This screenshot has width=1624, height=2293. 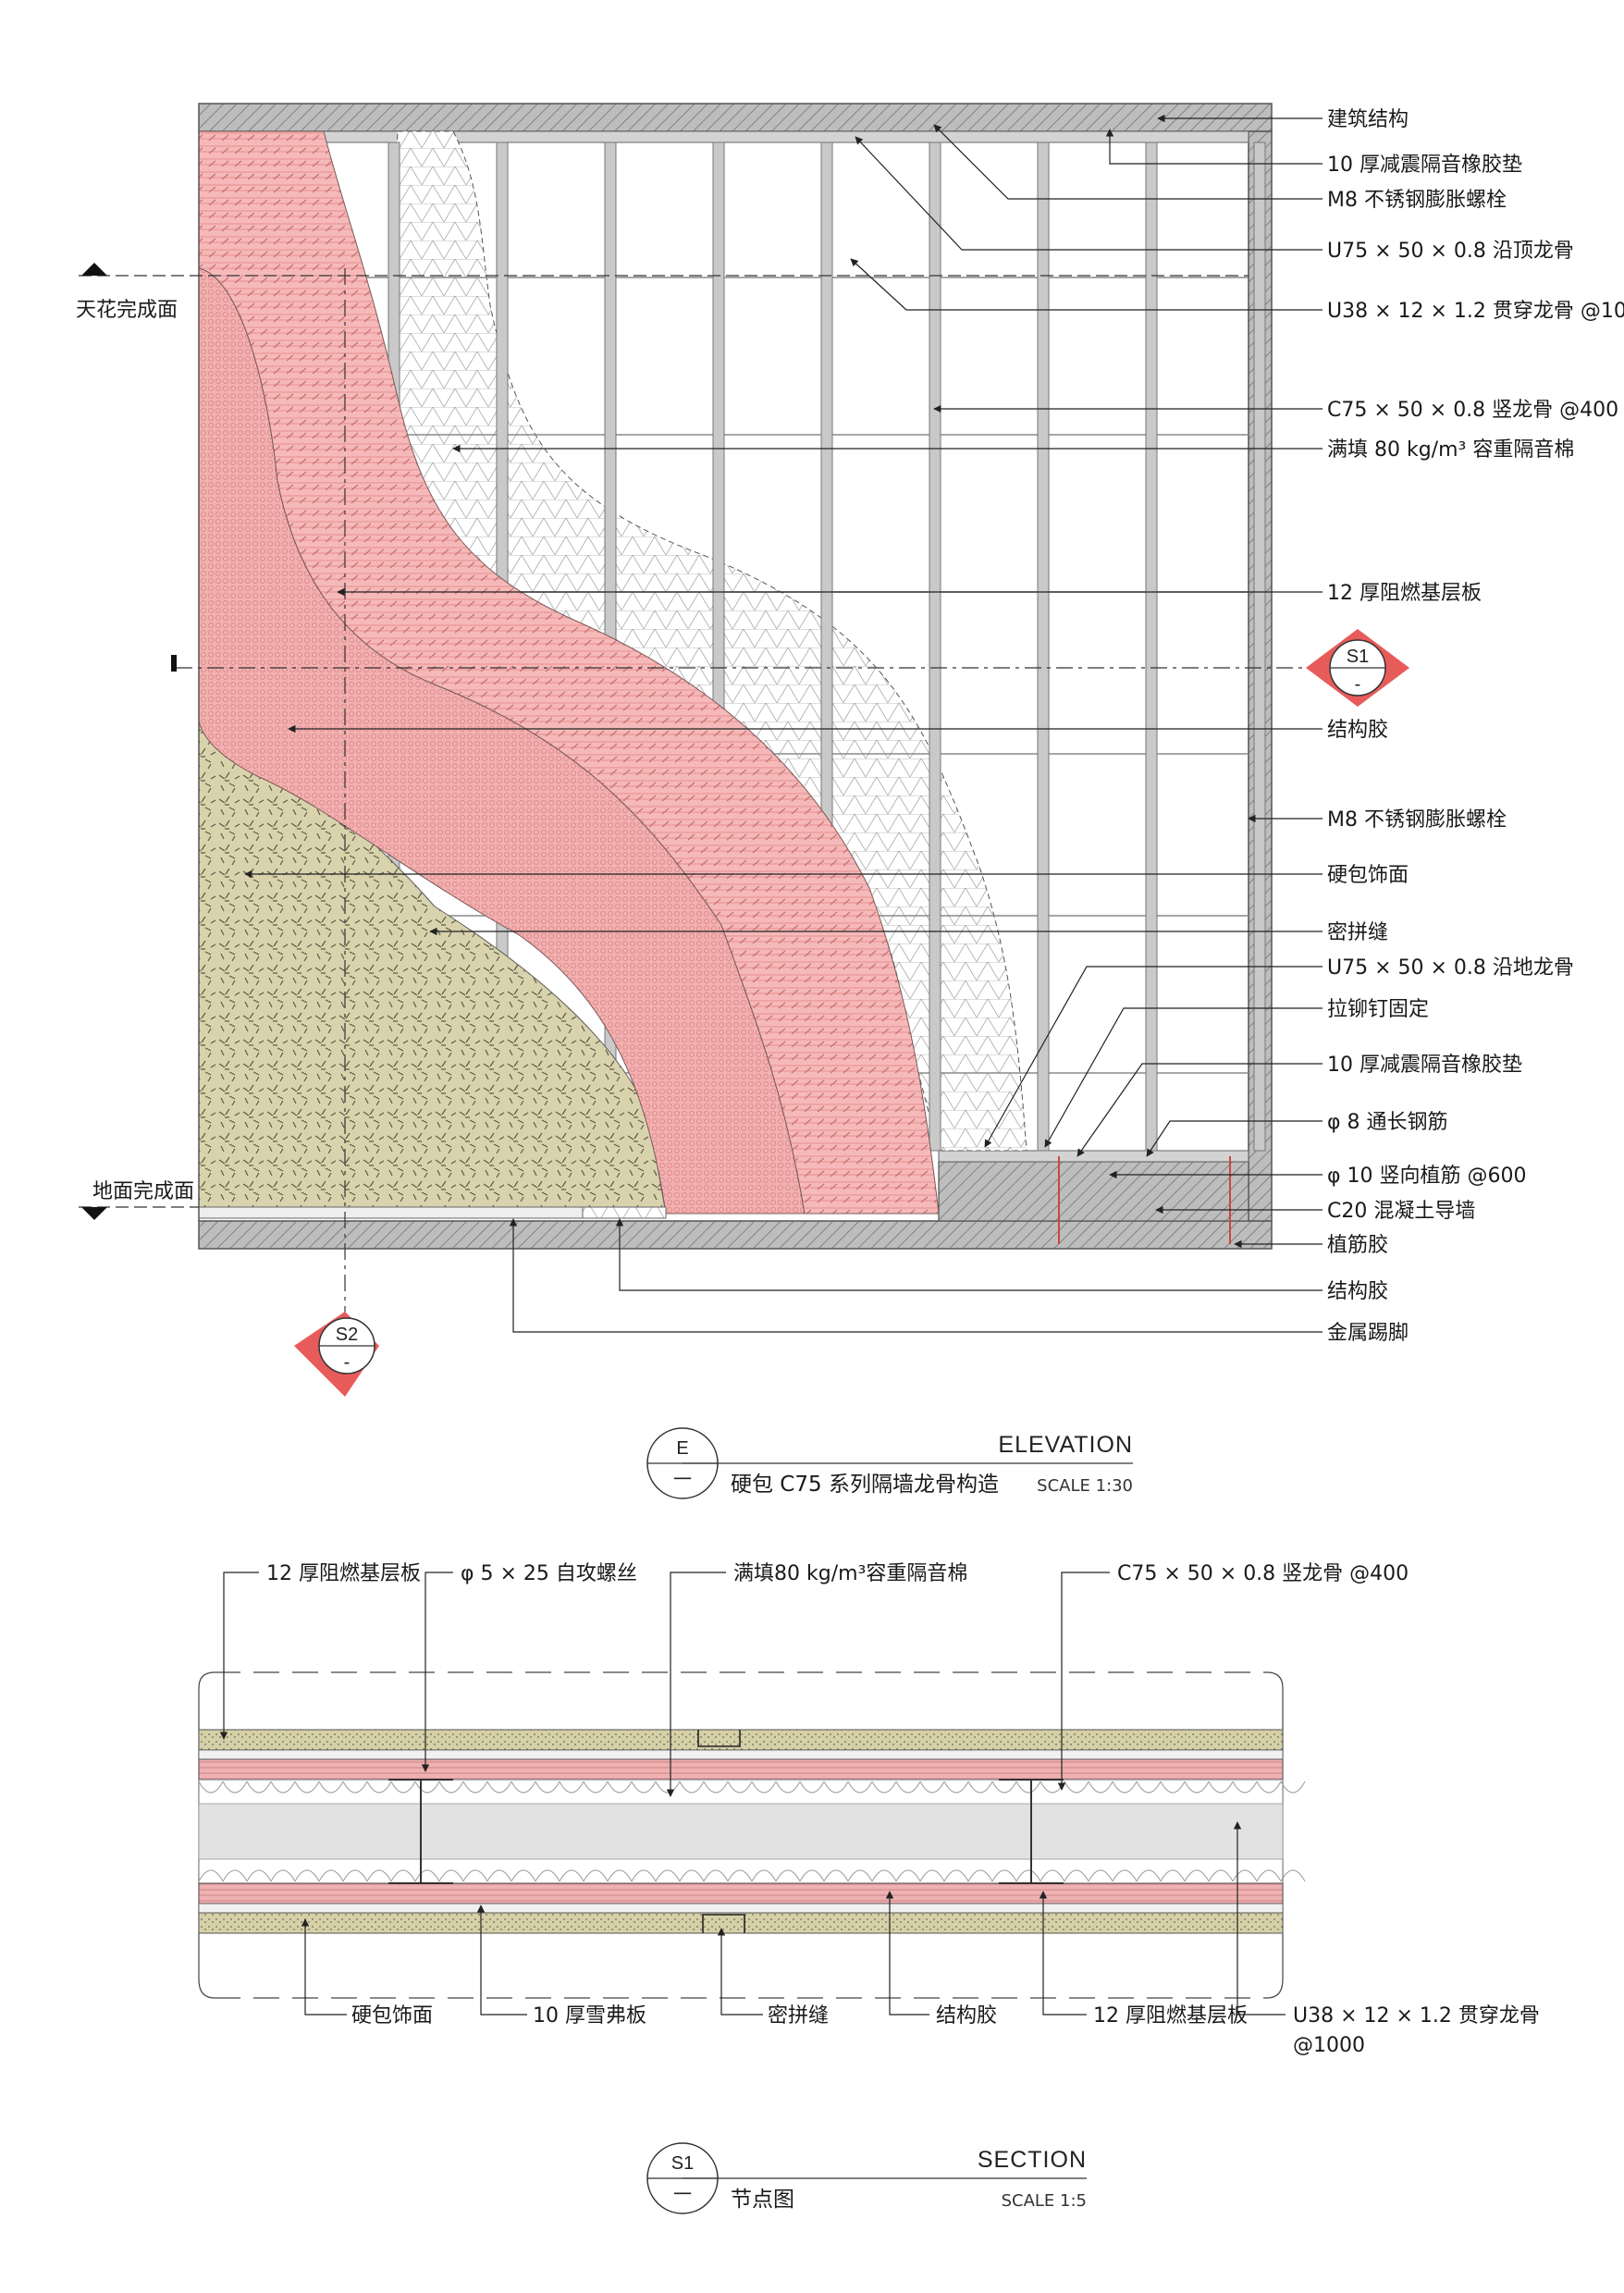 I want to click on sec-callout-base-board-bottom: 12 厚阻燃基层板, so click(x=1170, y=2016).